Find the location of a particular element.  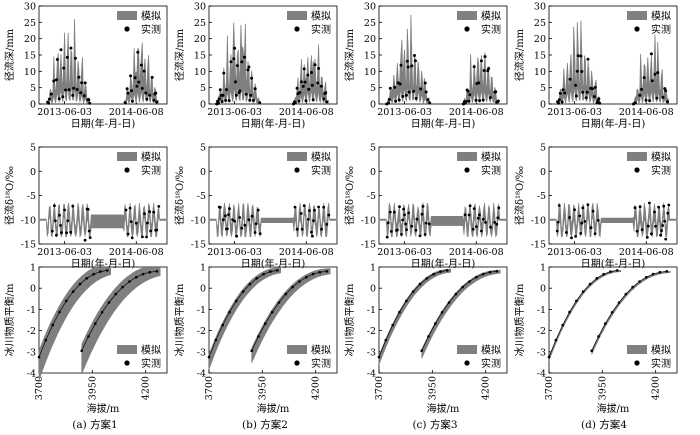

y-tick-label: 15 is located at coordinates (370, 56).